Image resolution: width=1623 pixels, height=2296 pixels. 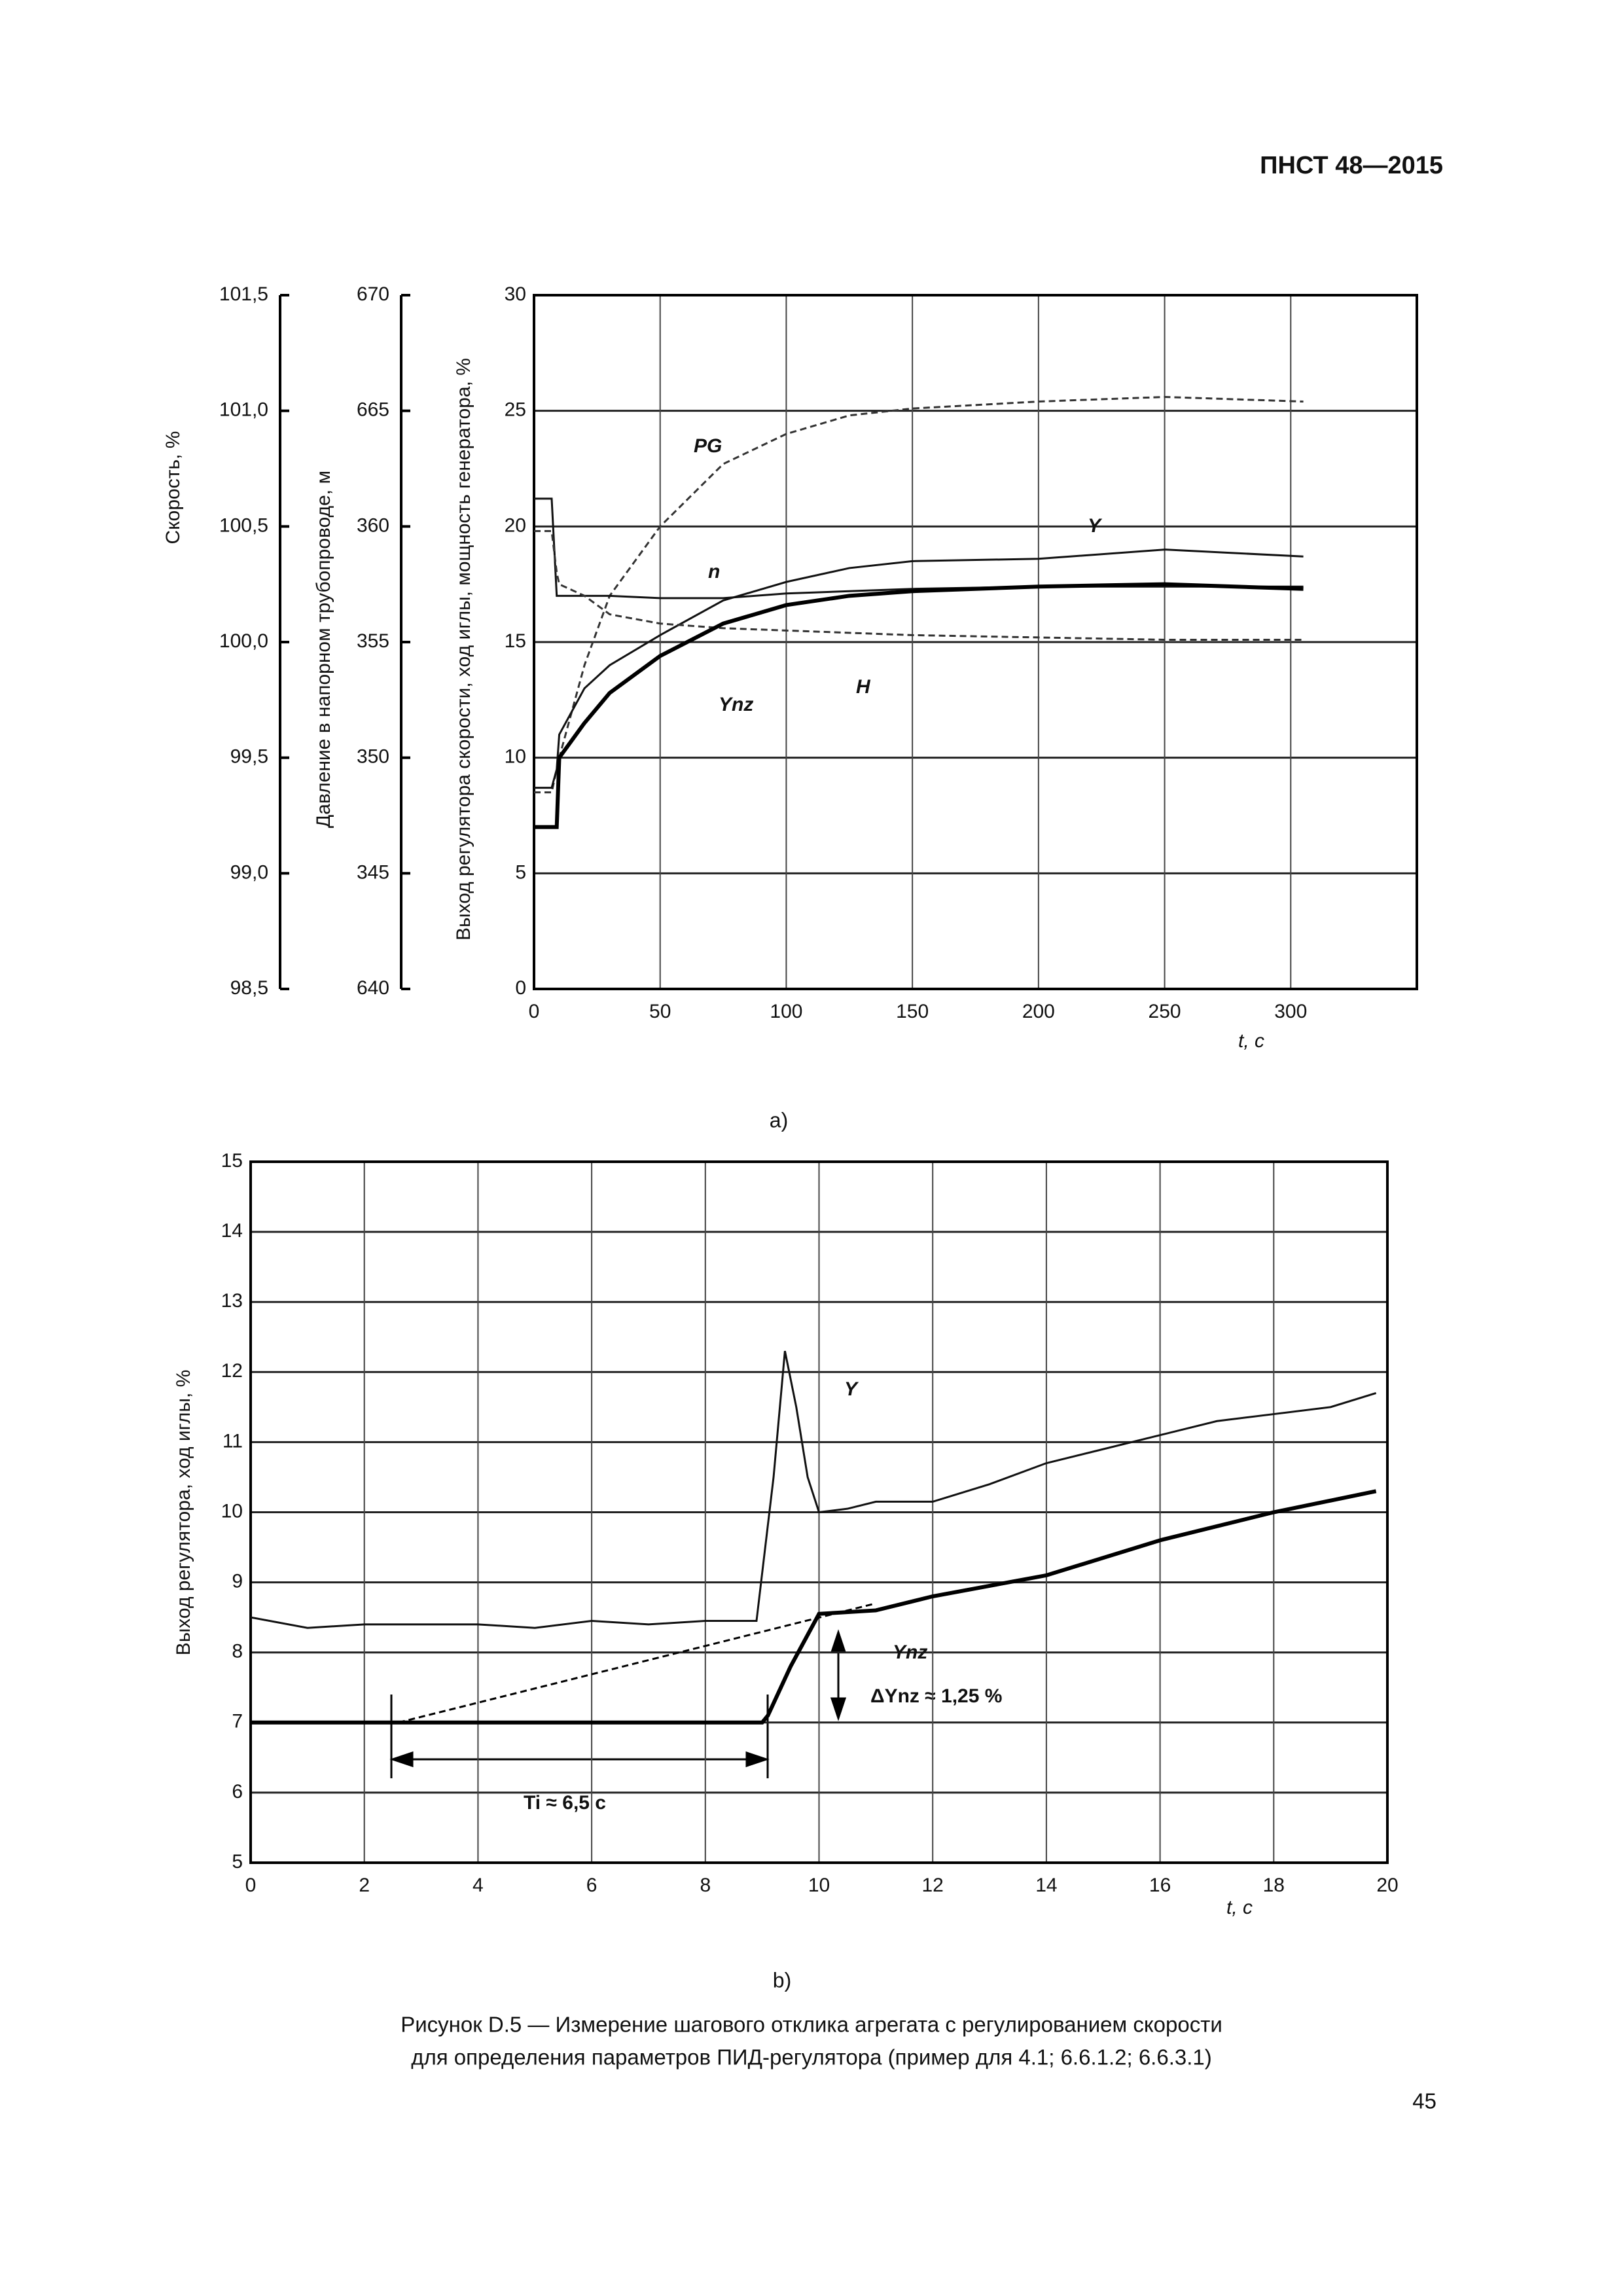 I want to click on y-tick-label: 99,5, so click(x=249, y=757).